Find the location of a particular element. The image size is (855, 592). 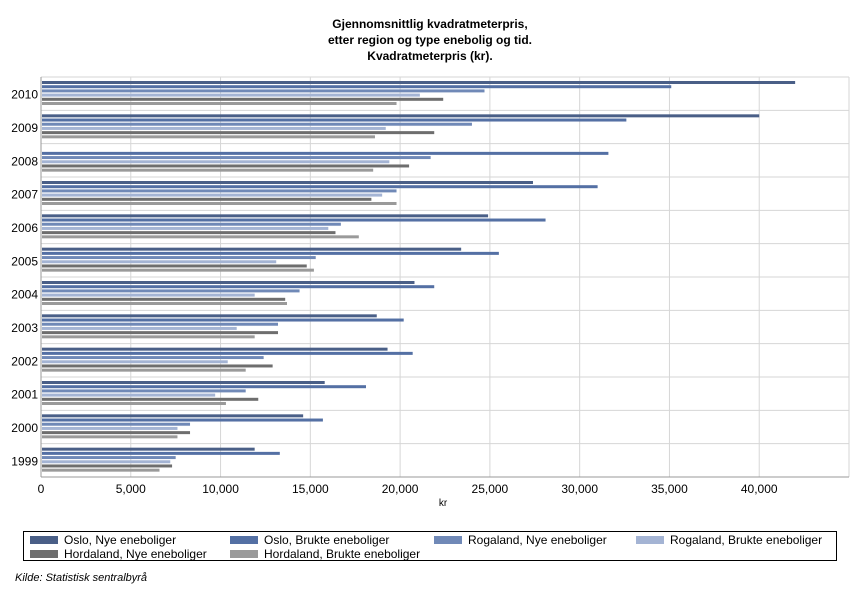

y-tick-label: 2008 is located at coordinates (24, 161).